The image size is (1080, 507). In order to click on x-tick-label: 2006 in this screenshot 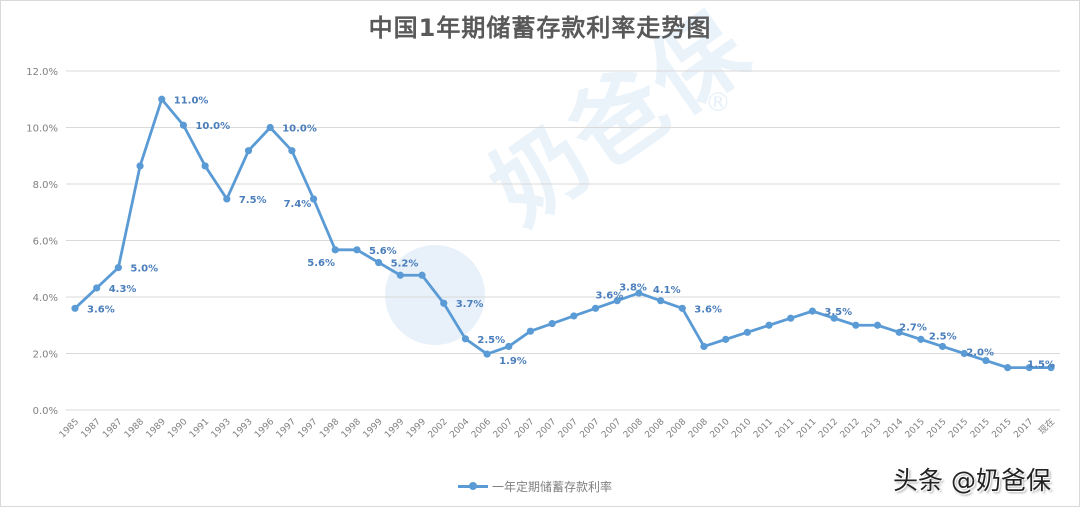, I will do `click(481, 428)`.